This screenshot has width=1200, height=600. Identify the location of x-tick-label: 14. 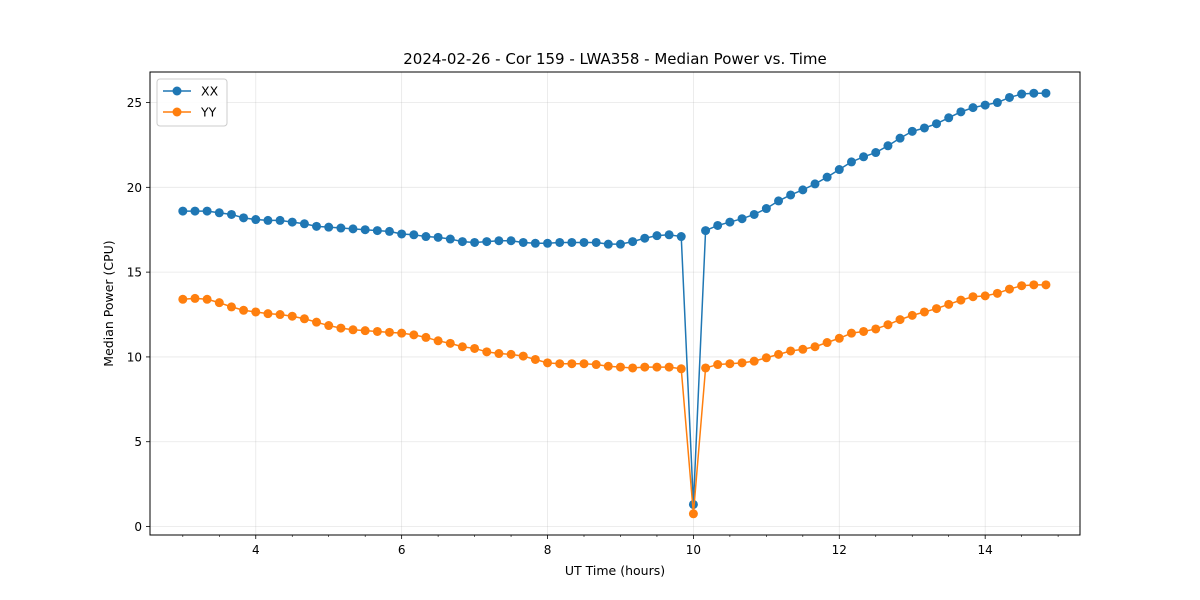
(985, 550).